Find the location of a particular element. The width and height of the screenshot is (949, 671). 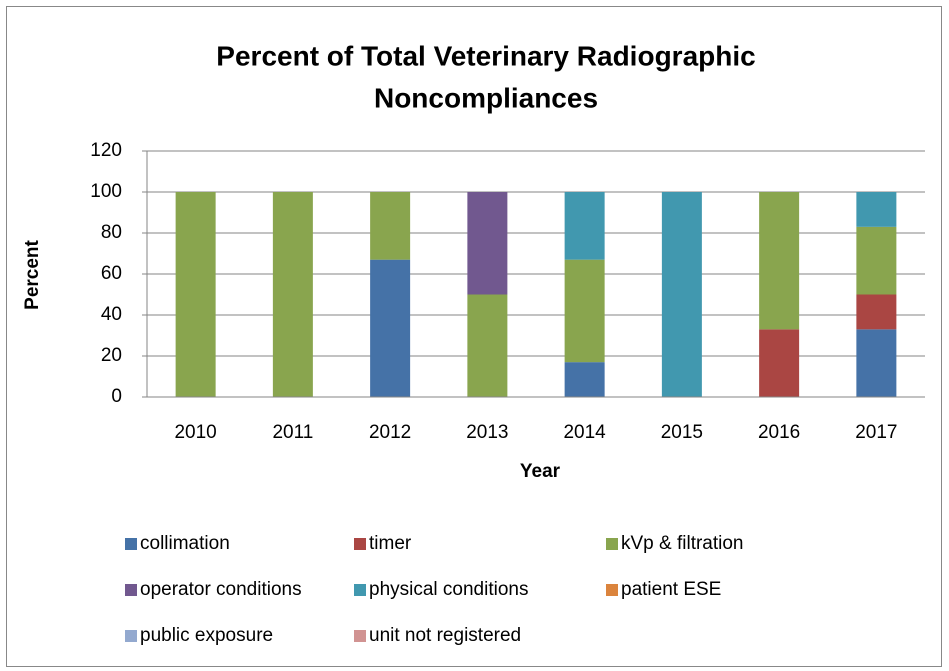

y-tick-label: 80 is located at coordinates (111, 232).